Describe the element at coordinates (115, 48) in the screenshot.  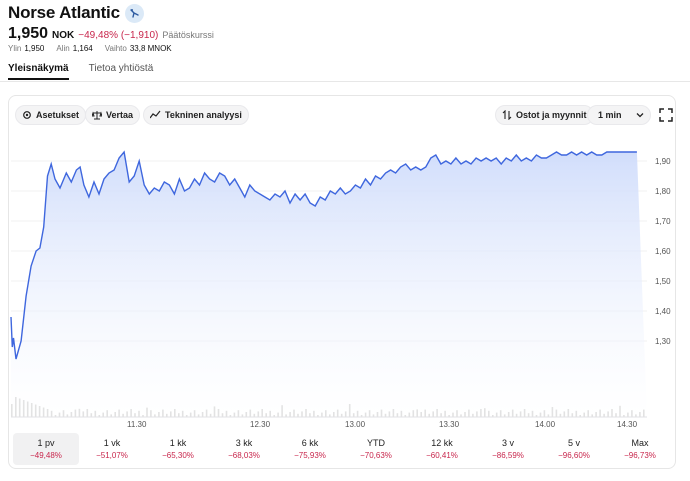
I see `turnover-label: Vaihto` at that location.